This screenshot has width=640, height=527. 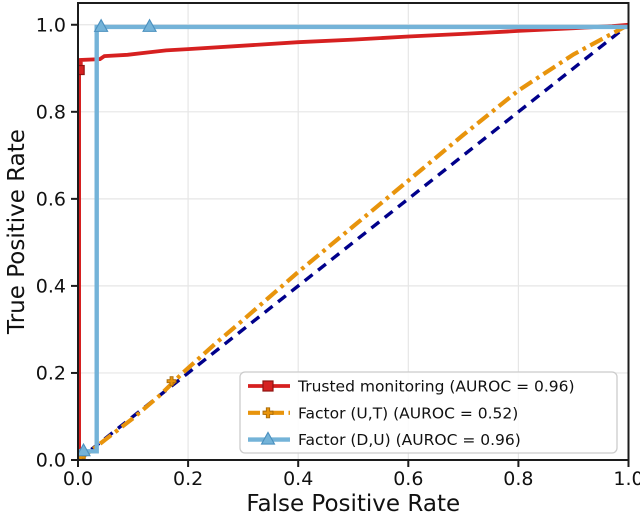 I want to click on legend-label-factor-du: Factor (D,U) (AUROC = 0.96), so click(x=409, y=440).